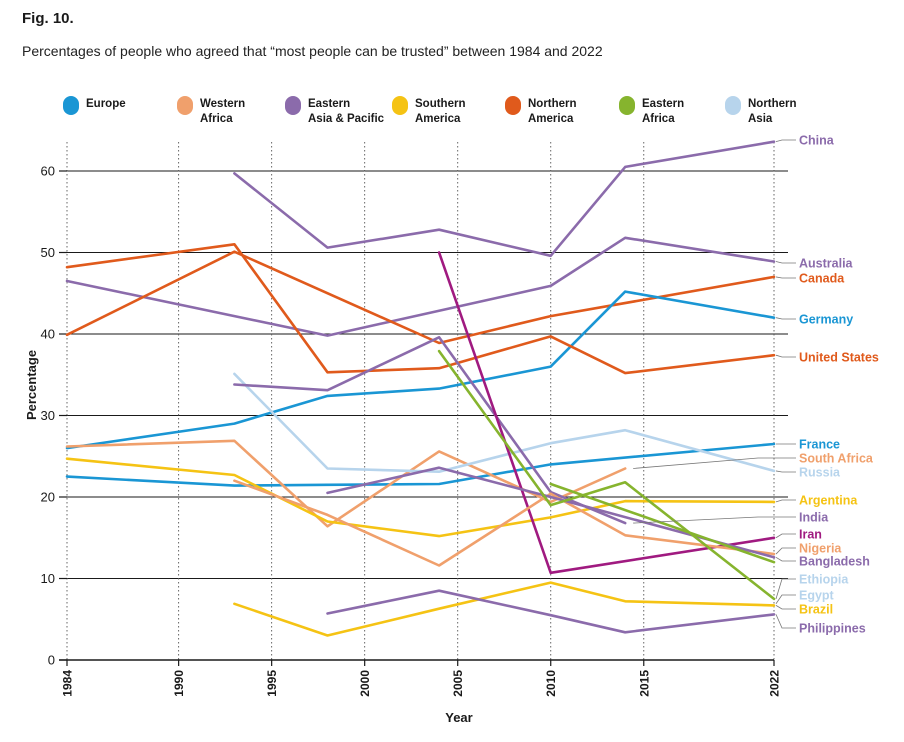  What do you see at coordinates (644, 683) in the screenshot?
I see `x-tick-label-2015: 2015` at bounding box center [644, 683].